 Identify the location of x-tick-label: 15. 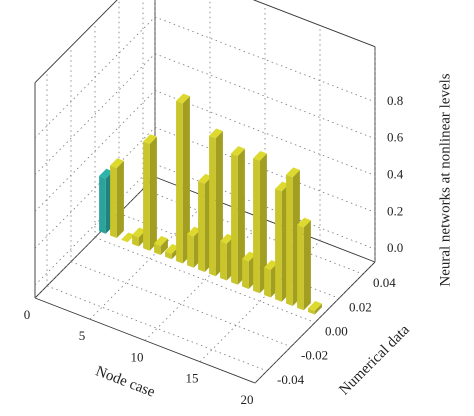
(192, 378).